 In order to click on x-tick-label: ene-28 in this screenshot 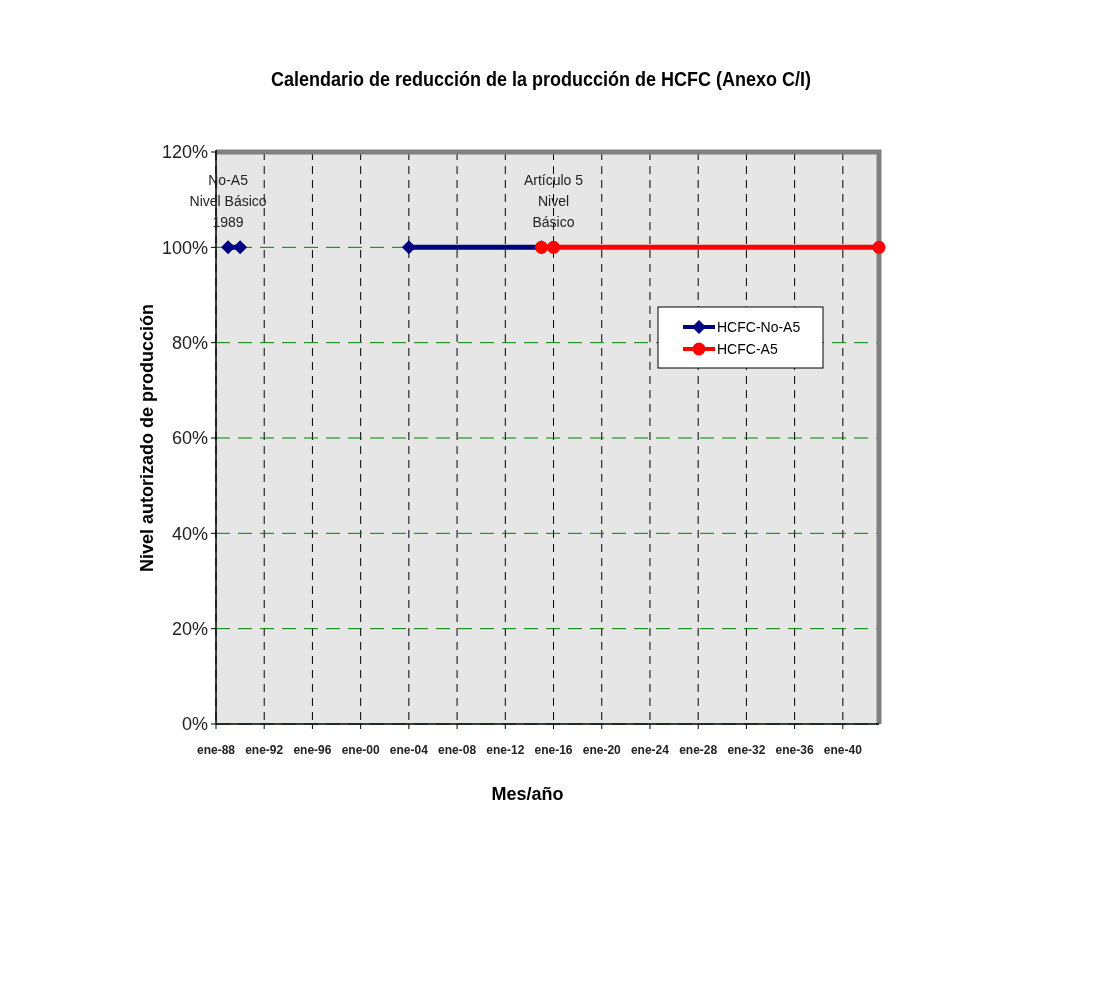, I will do `click(698, 750)`.